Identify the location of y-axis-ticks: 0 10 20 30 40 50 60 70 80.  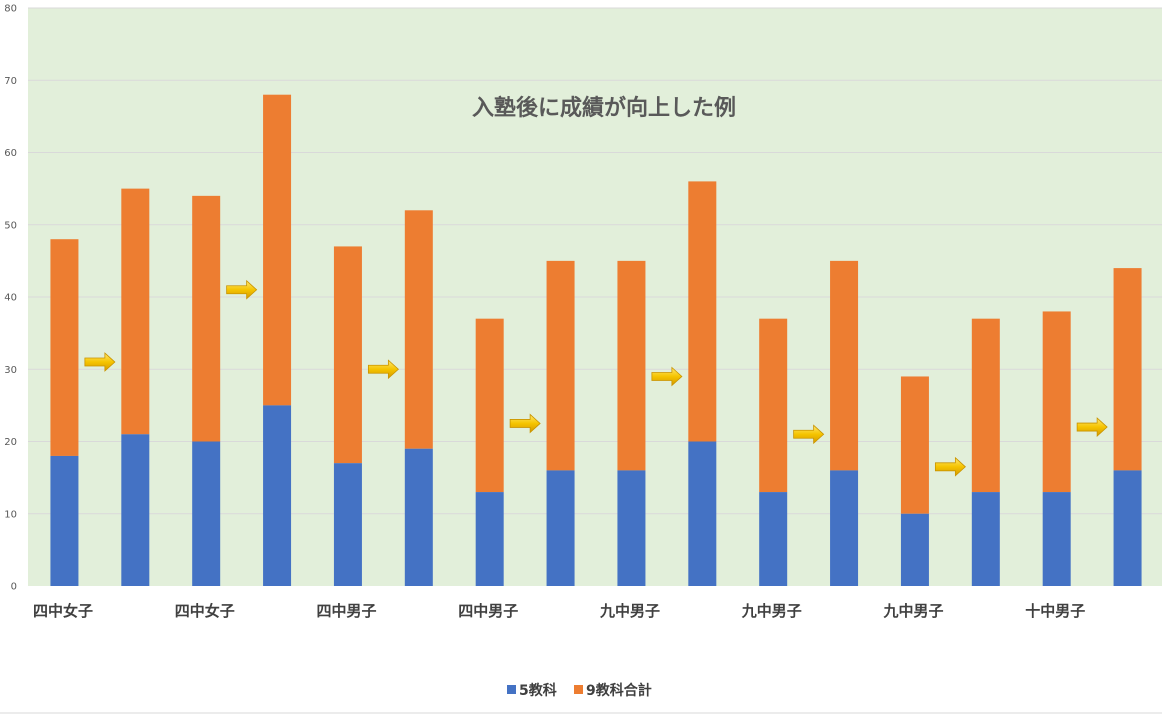
(10, 298).